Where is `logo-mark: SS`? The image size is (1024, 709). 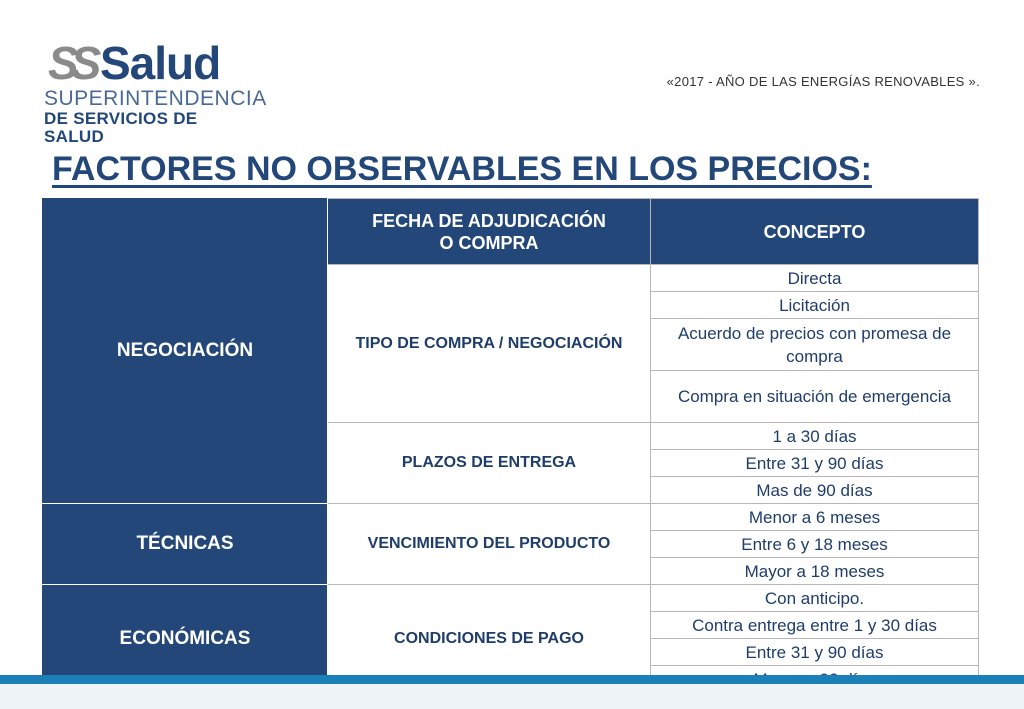 logo-mark: SS is located at coordinates (74, 63).